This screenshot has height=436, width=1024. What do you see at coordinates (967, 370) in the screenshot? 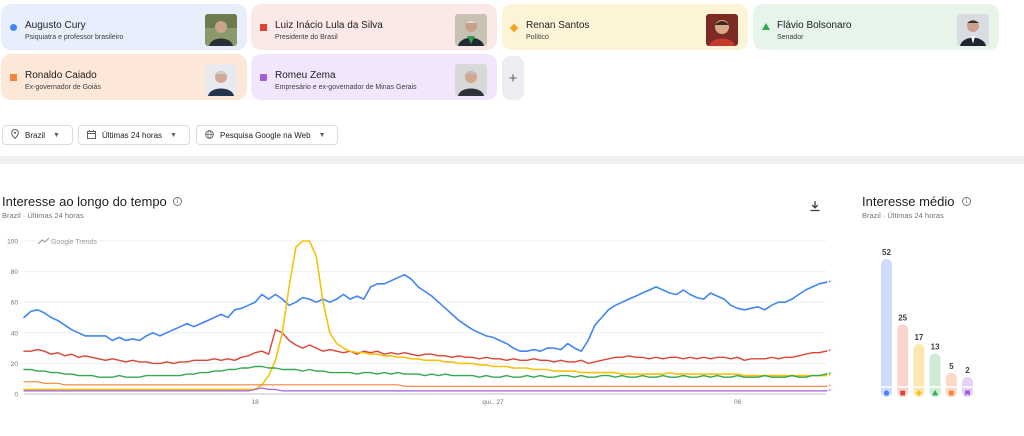
I see `bar-value-label: 2` at bounding box center [967, 370].